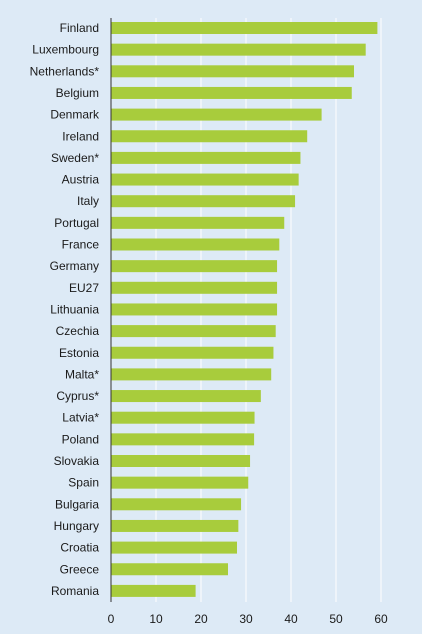 This screenshot has height=634, width=422. Describe the element at coordinates (169, 569) in the screenshot. I see `bar-greece` at that location.